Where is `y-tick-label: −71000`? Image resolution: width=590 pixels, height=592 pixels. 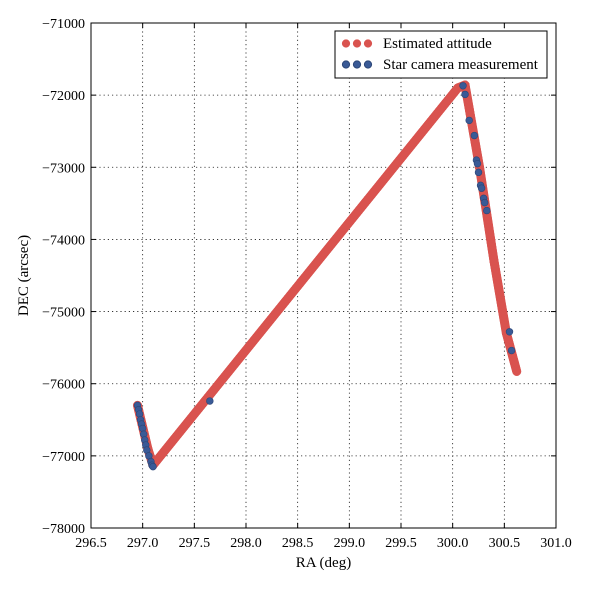
y-tick-label: −71000 is located at coordinates (63, 24).